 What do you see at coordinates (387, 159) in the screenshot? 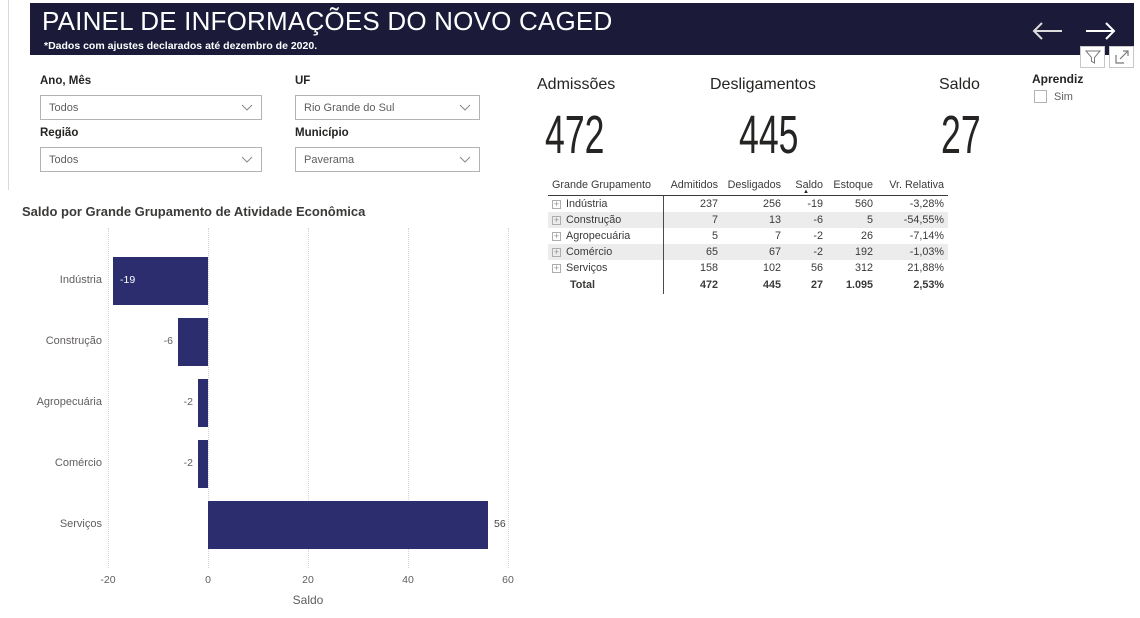
I see `dropdown-municipio: Paverama` at bounding box center [387, 159].